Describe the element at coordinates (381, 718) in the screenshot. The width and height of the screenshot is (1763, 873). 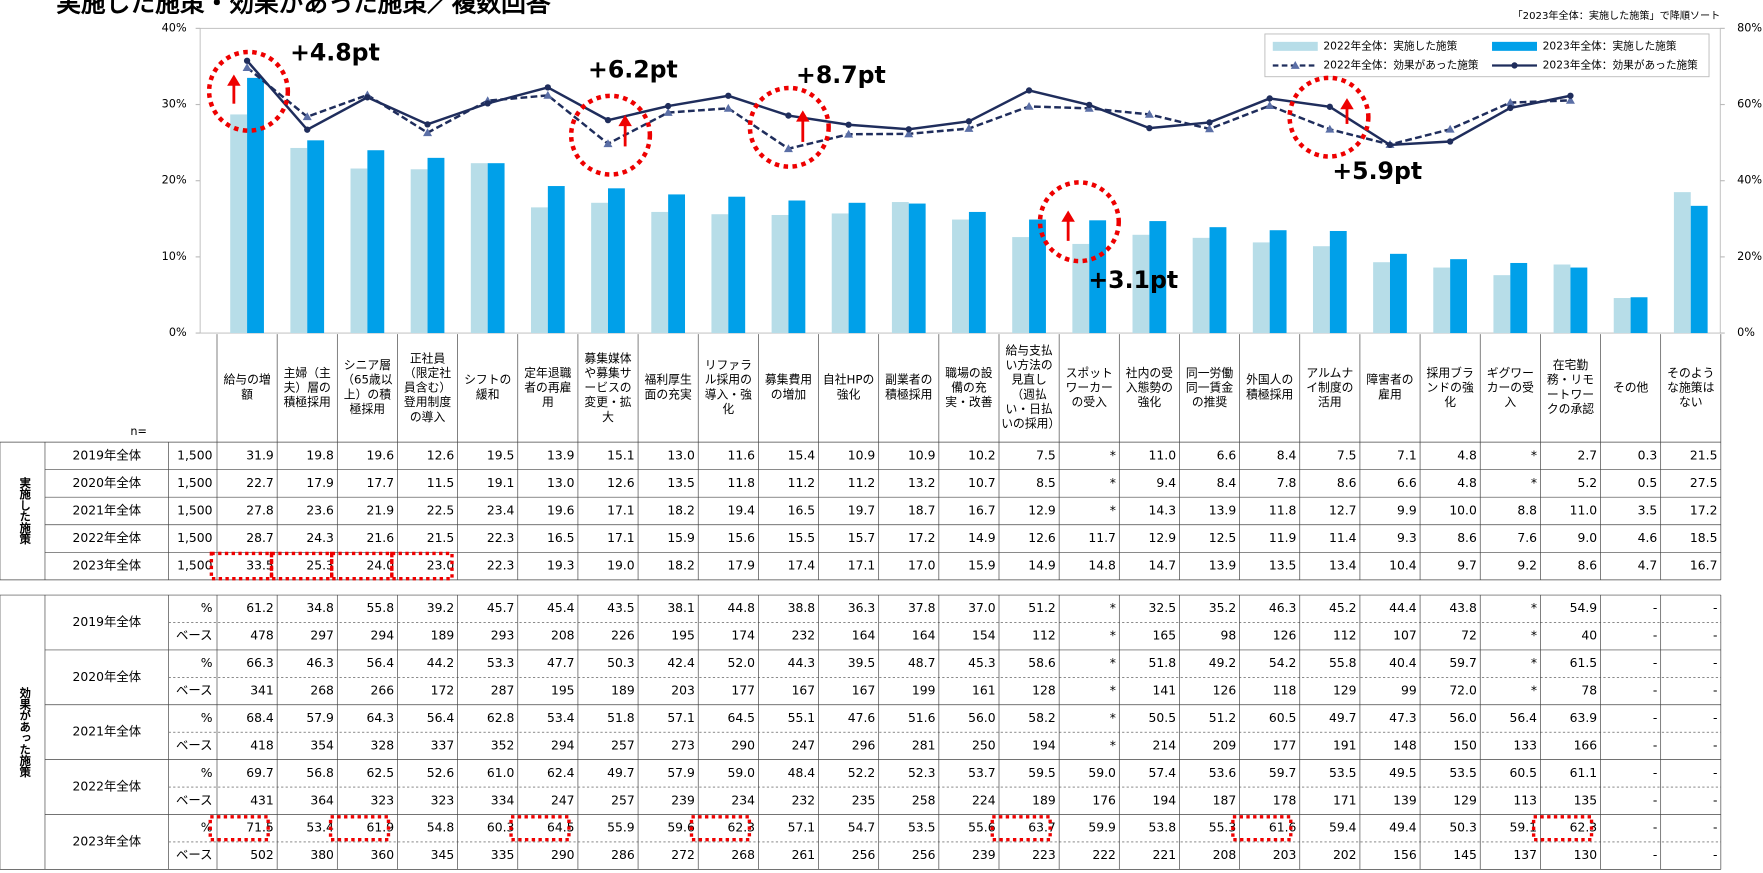
I see `cell: 64.3` at that location.